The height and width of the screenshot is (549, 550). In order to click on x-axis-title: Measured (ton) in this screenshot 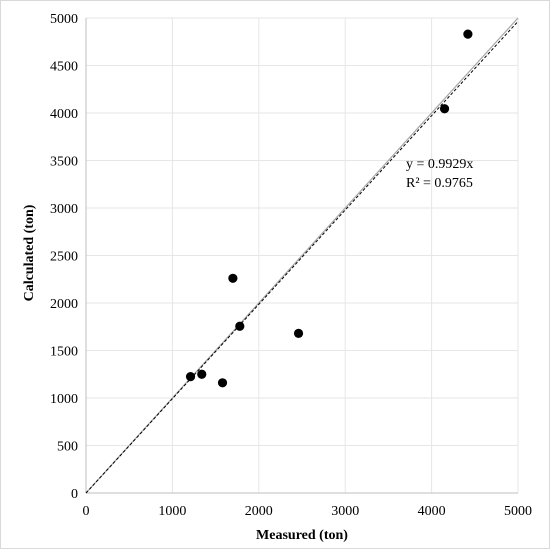, I will do `click(302, 535)`.